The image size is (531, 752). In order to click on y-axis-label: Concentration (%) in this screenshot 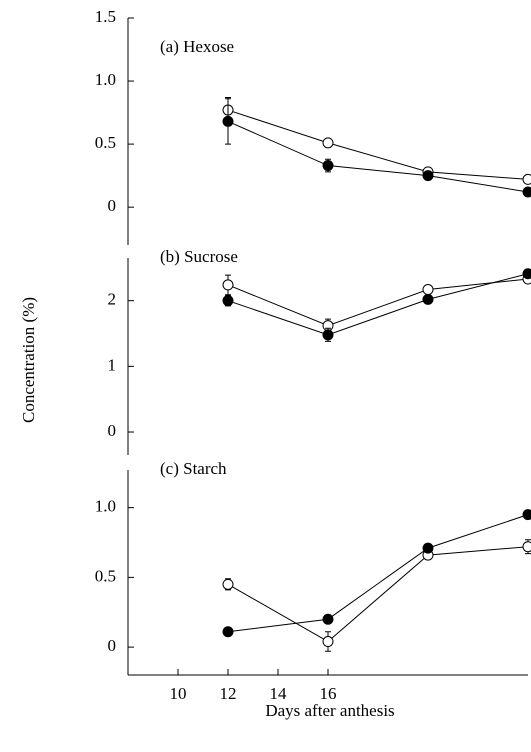, I will do `click(28, 360)`.